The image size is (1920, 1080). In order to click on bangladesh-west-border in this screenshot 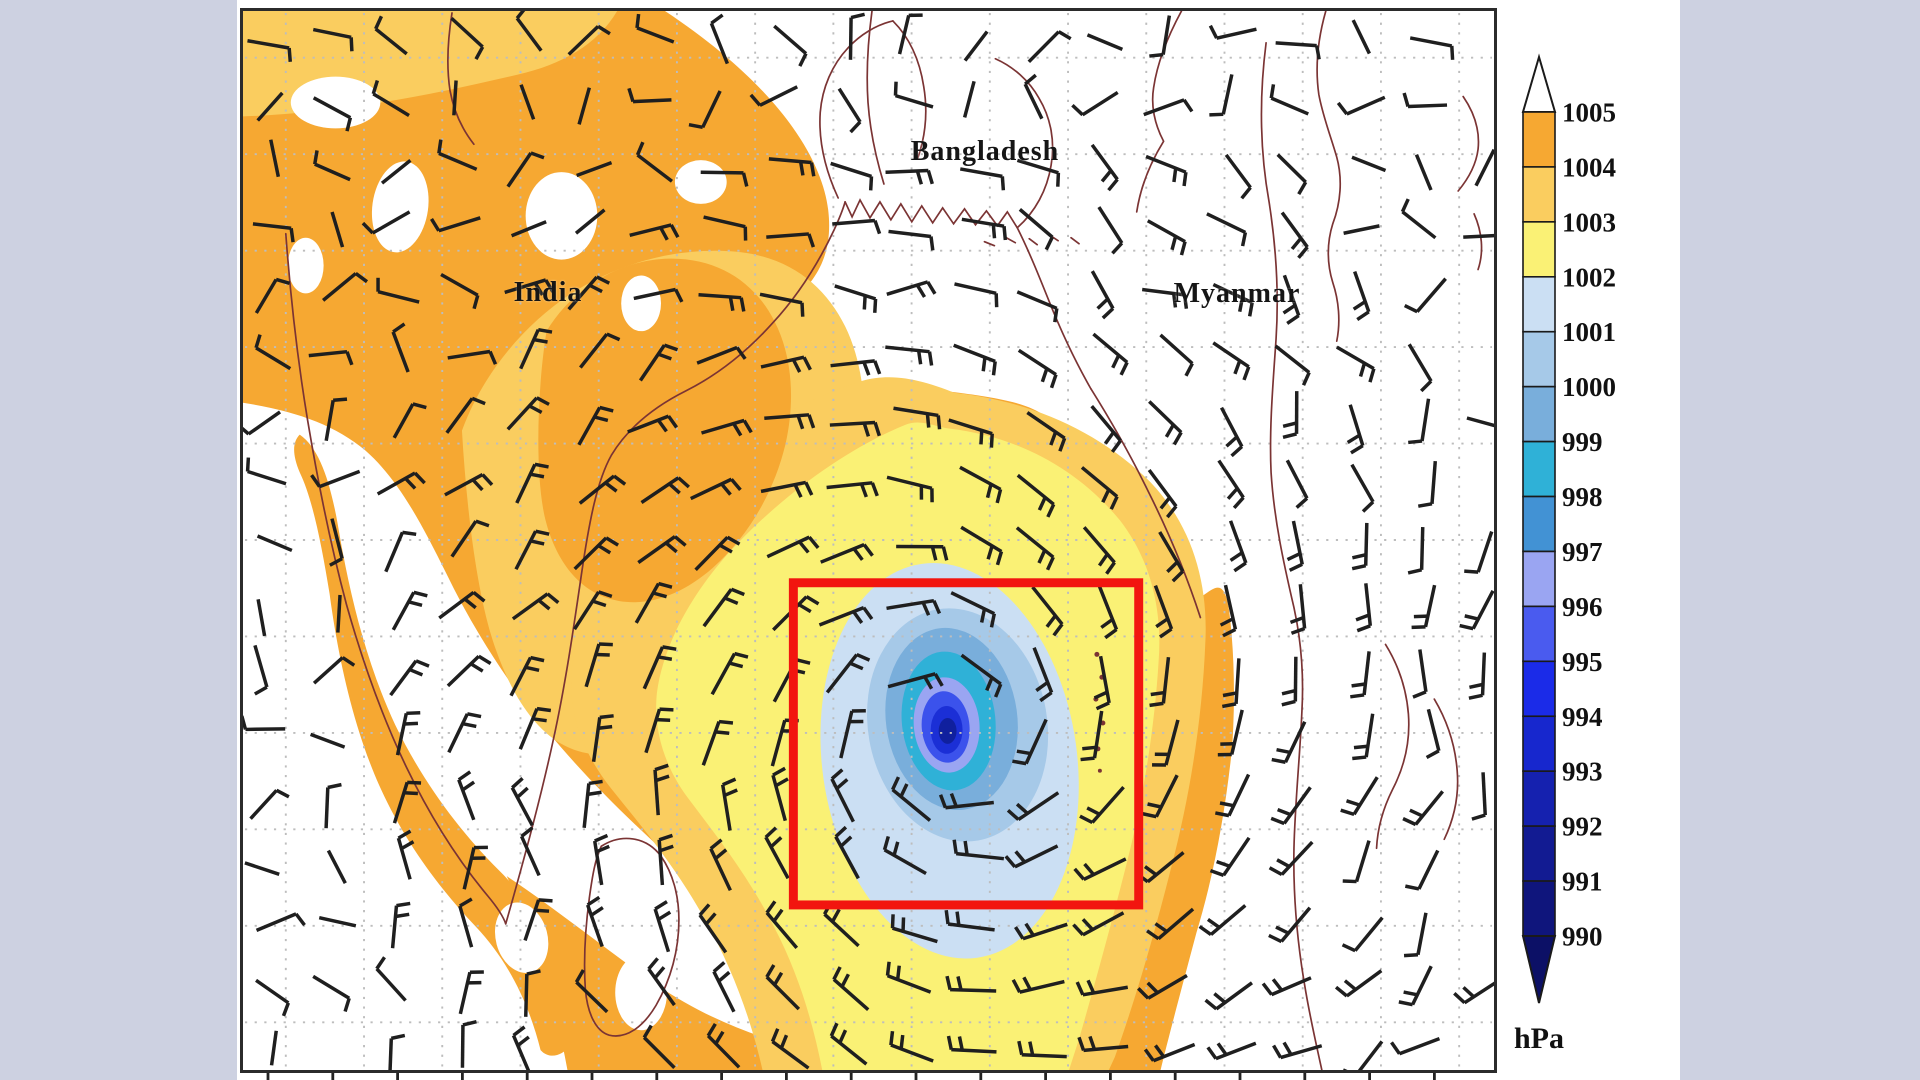, I will do `click(856, 109)`.